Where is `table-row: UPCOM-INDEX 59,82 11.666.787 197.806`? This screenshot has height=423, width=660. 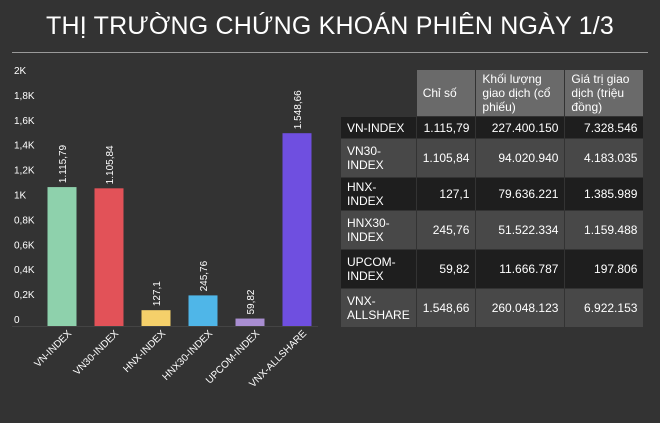
table-row: UPCOM-INDEX 59,82 11.666.787 197.806 is located at coordinates (492, 269).